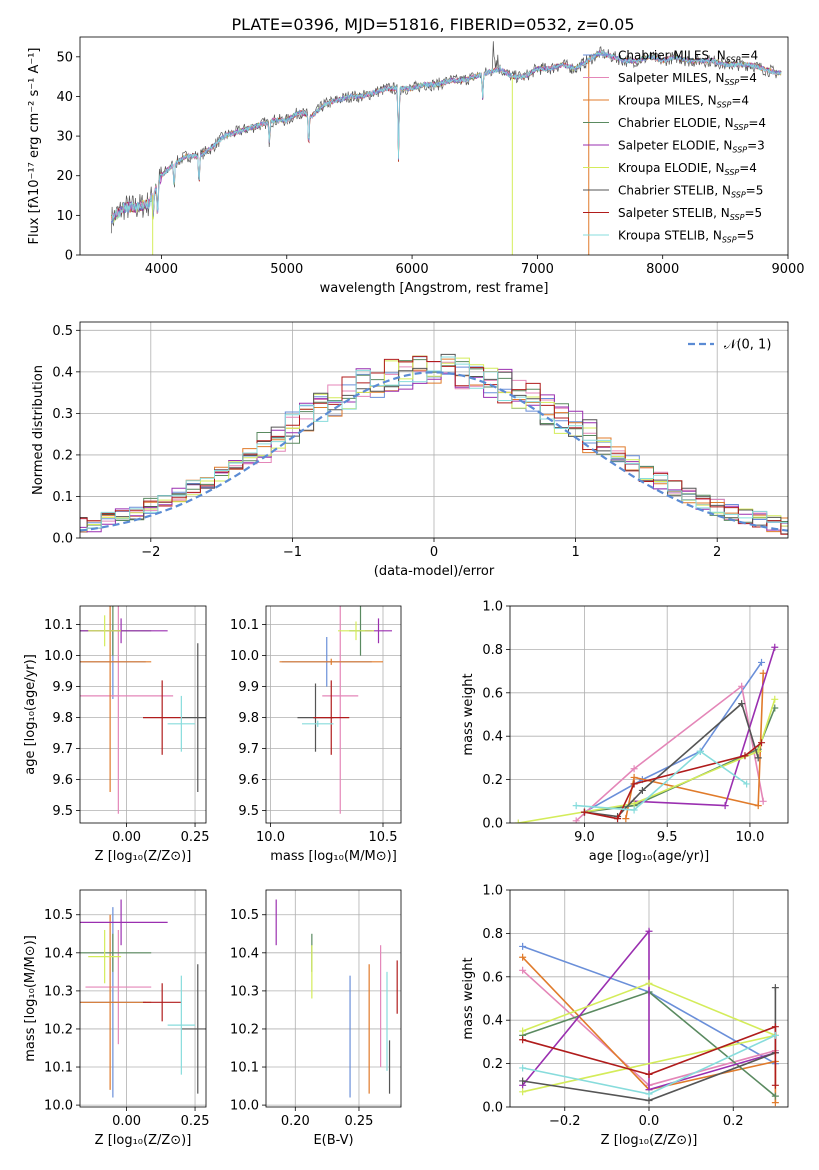 The height and width of the screenshot is (1170, 819). Describe the element at coordinates (690, 192) in the screenshot. I see `legend-label: Chabrier STELIB, NSSP=5` at that location.